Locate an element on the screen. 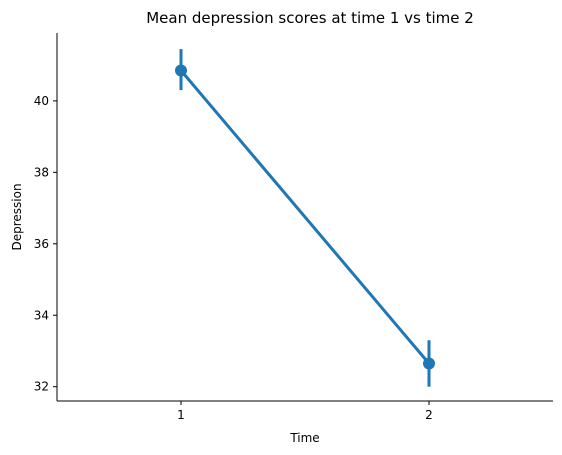 This screenshot has height=455, width=562. y-tick-label: 38 is located at coordinates (41, 172).